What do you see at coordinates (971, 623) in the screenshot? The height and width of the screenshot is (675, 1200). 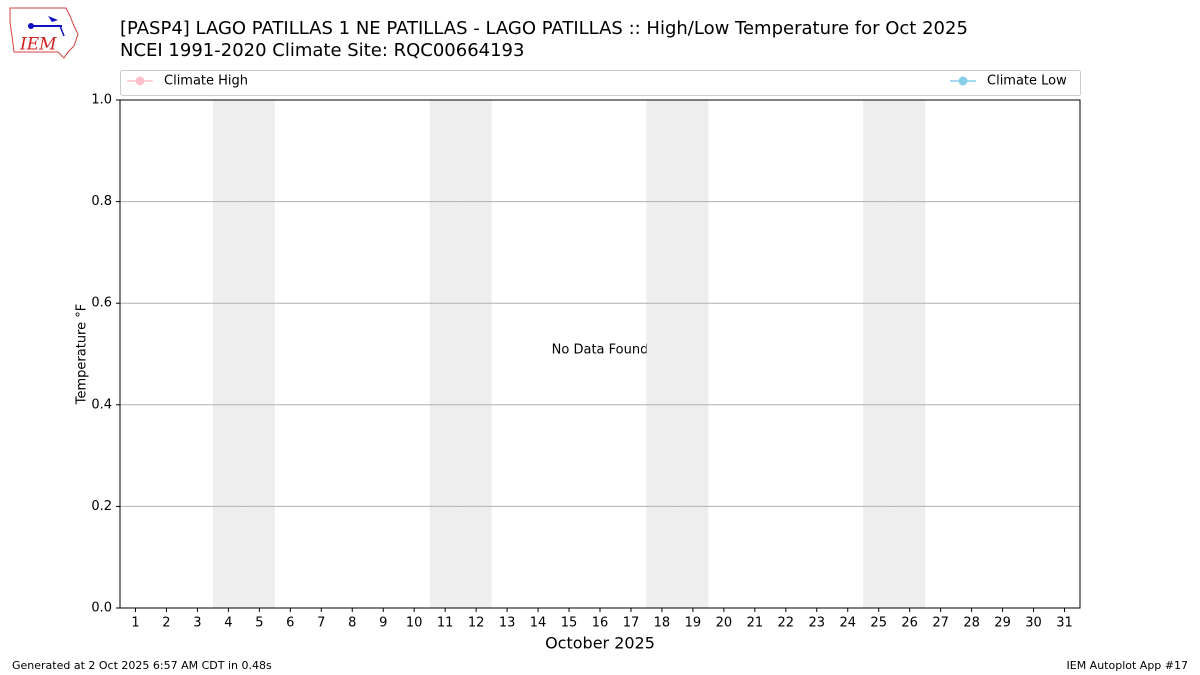 I see `x-tick-label: 28` at bounding box center [971, 623].